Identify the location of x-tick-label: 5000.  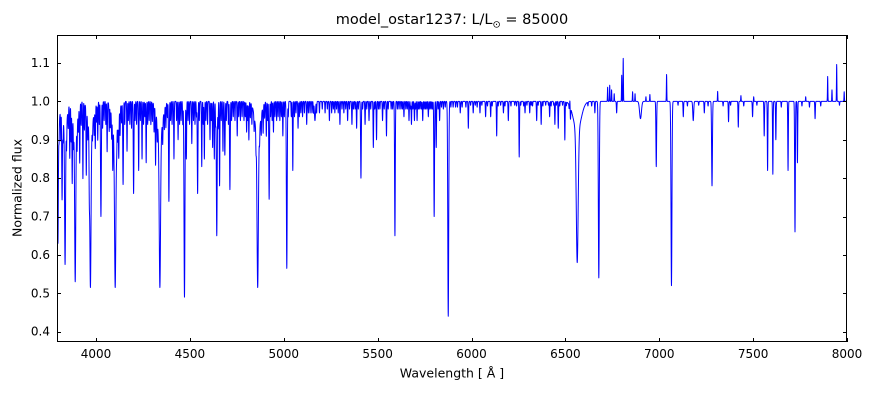
(284, 354).